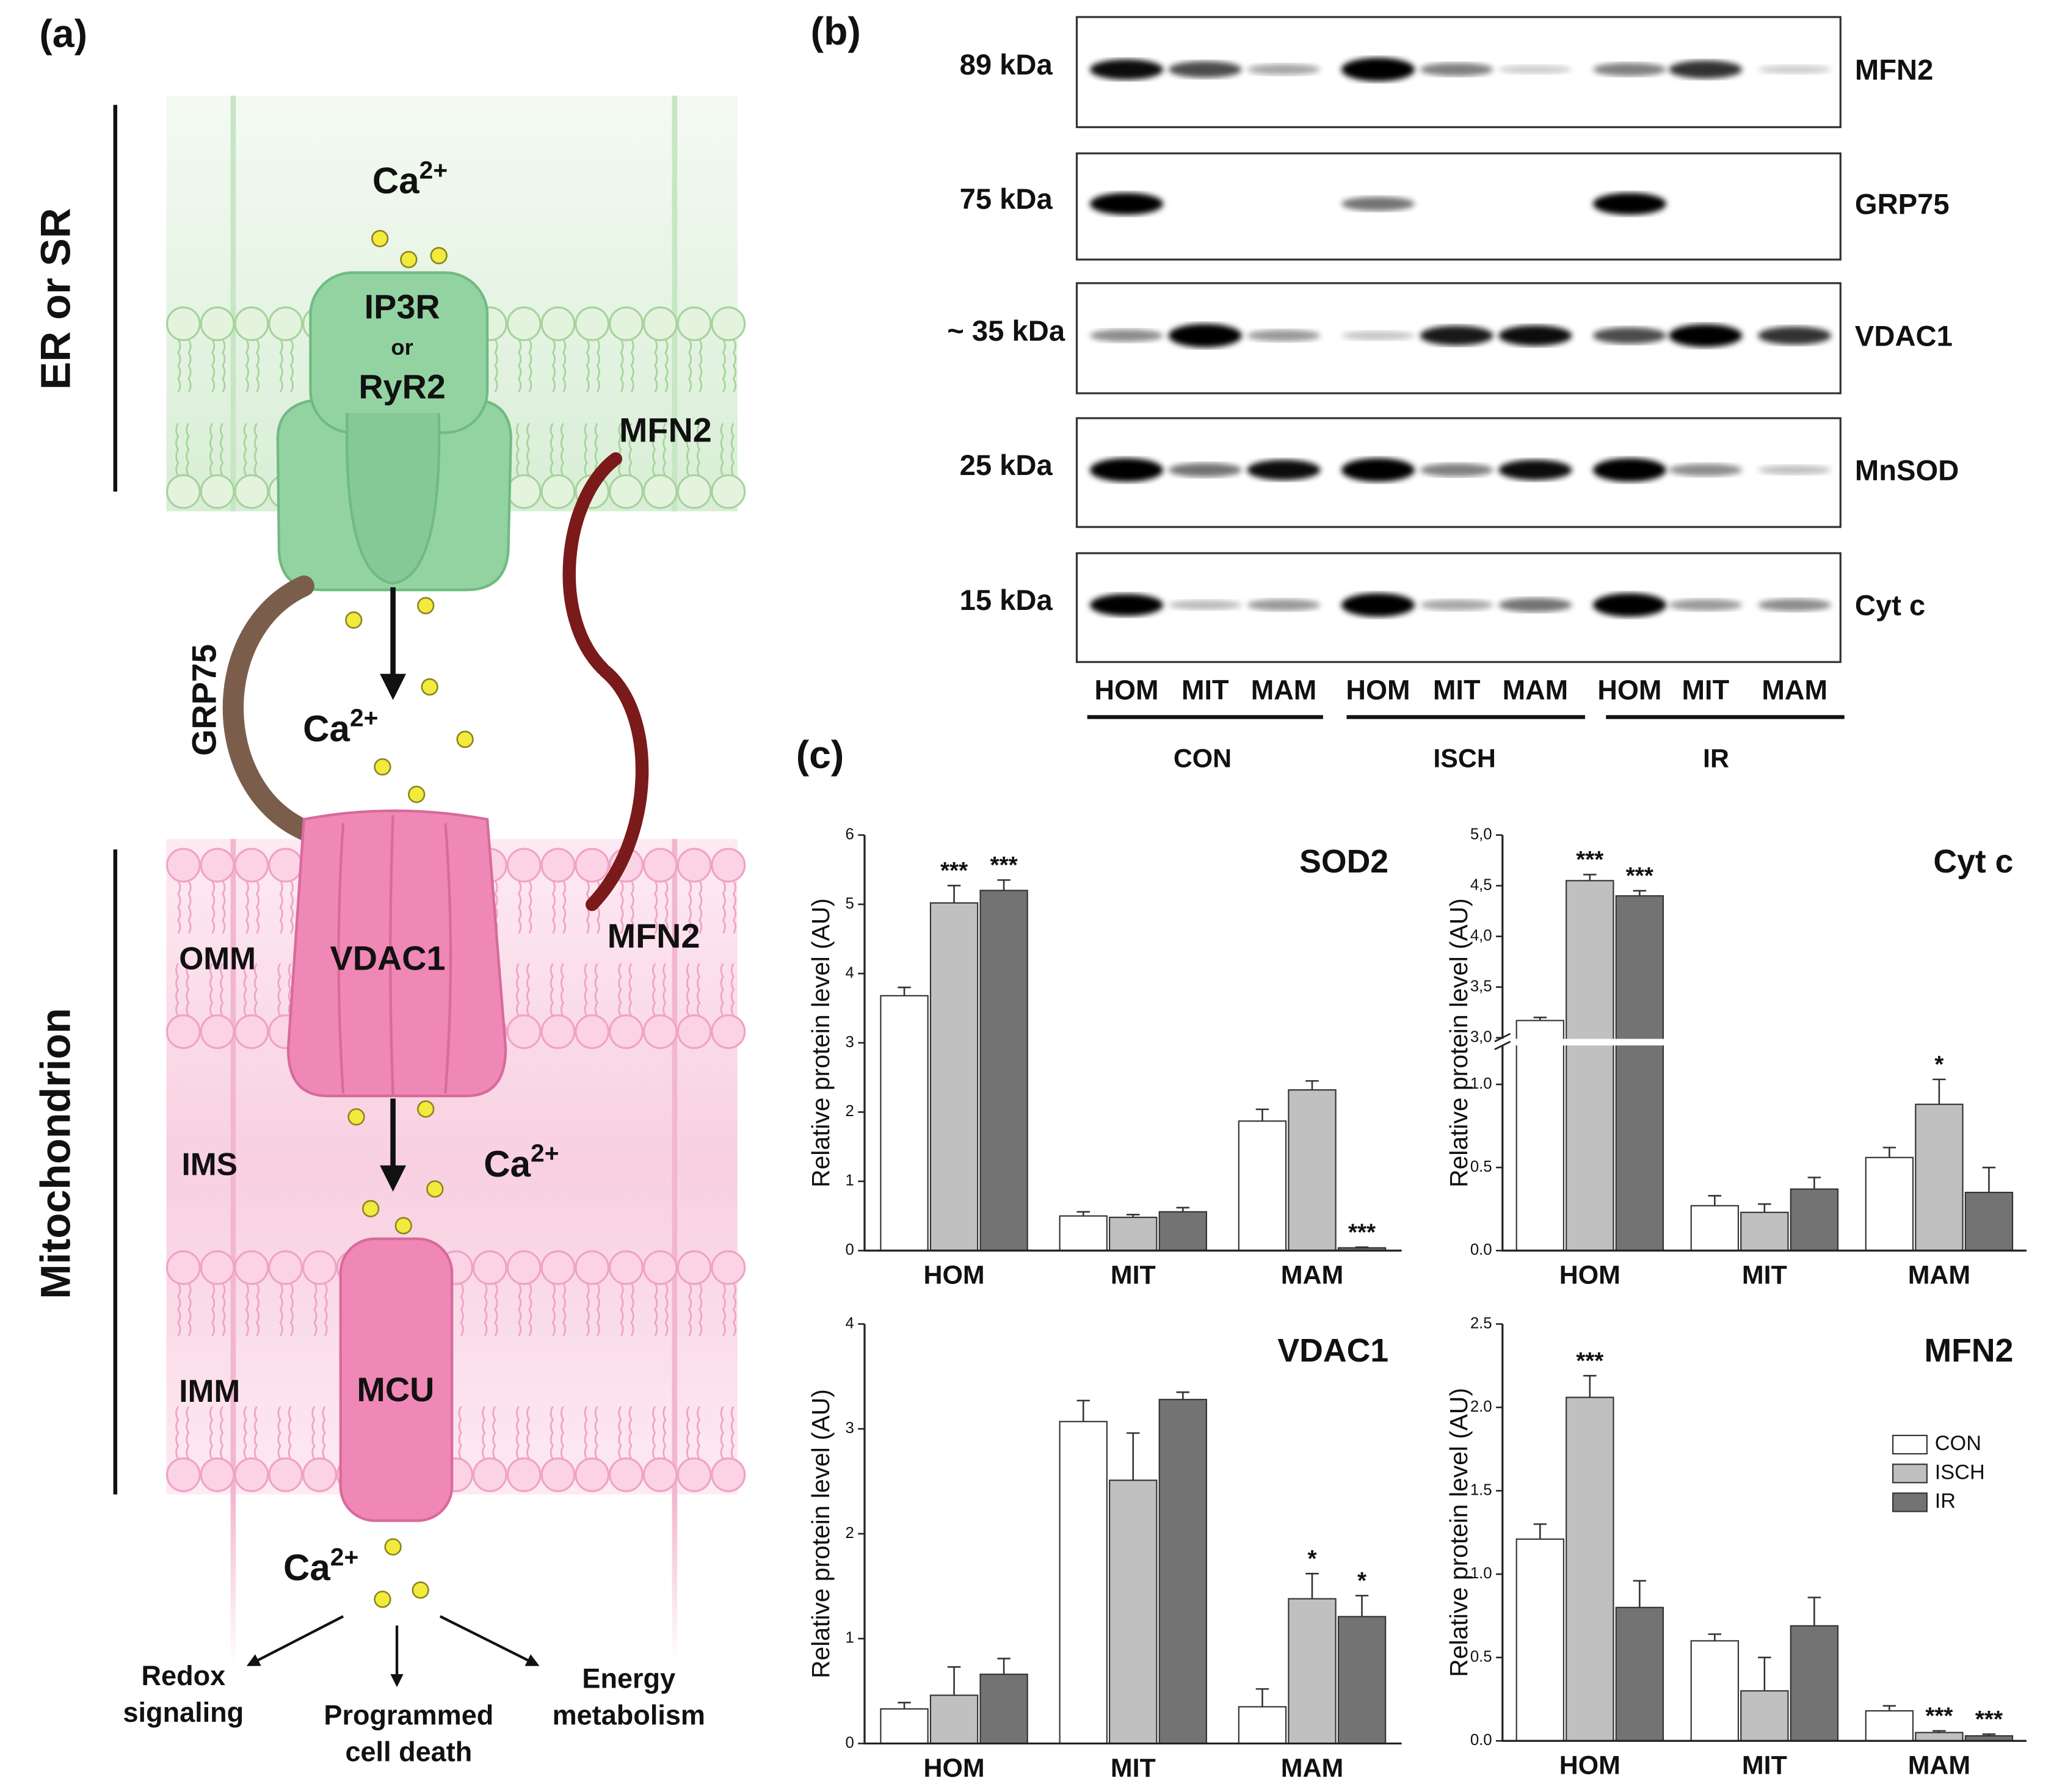 The height and width of the screenshot is (1792, 2054). What do you see at coordinates (210, 1164) in the screenshot?
I see `membrane-label: IMS` at bounding box center [210, 1164].